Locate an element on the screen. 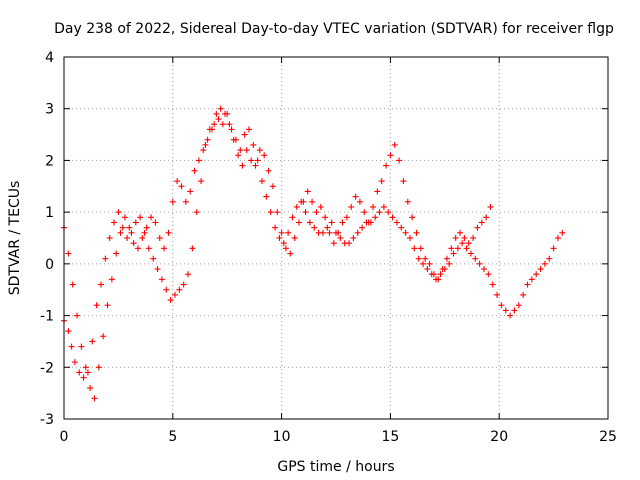  y-tick-label: 3 is located at coordinates (49, 110).